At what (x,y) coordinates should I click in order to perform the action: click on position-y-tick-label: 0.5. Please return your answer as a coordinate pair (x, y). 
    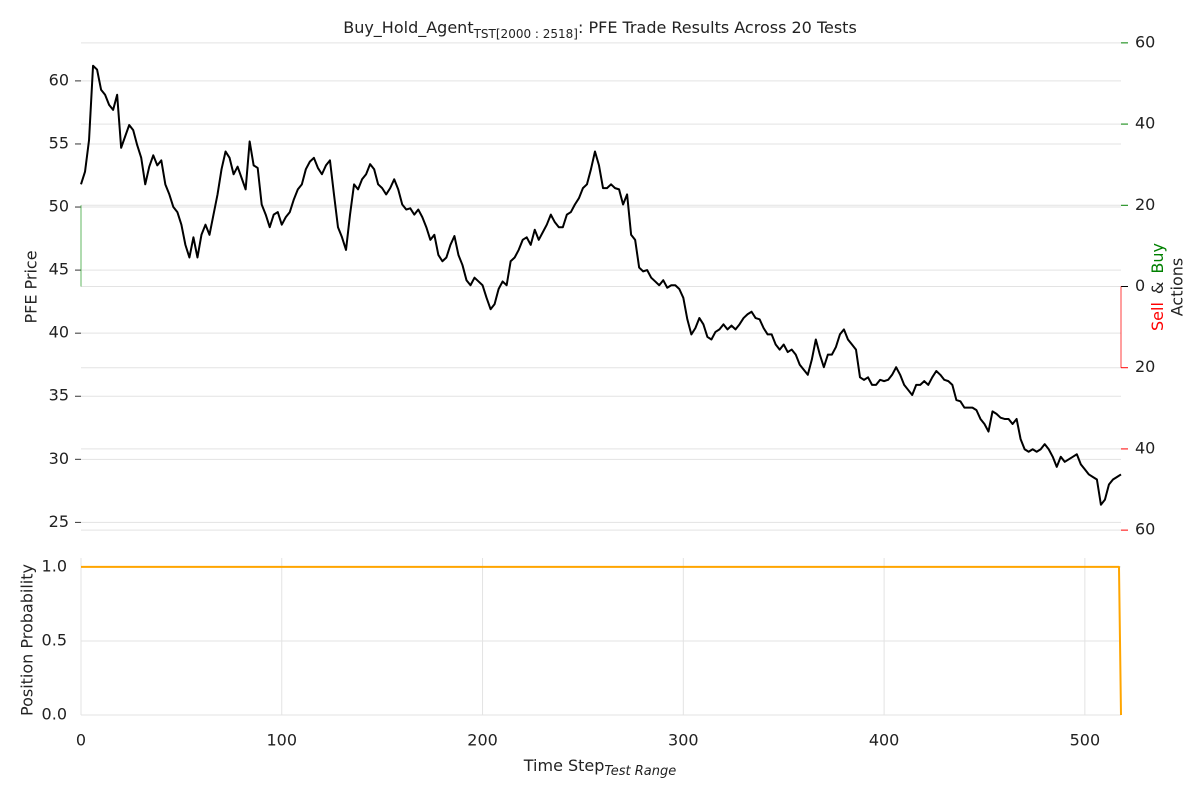
    Looking at the image, I should click on (54, 639).